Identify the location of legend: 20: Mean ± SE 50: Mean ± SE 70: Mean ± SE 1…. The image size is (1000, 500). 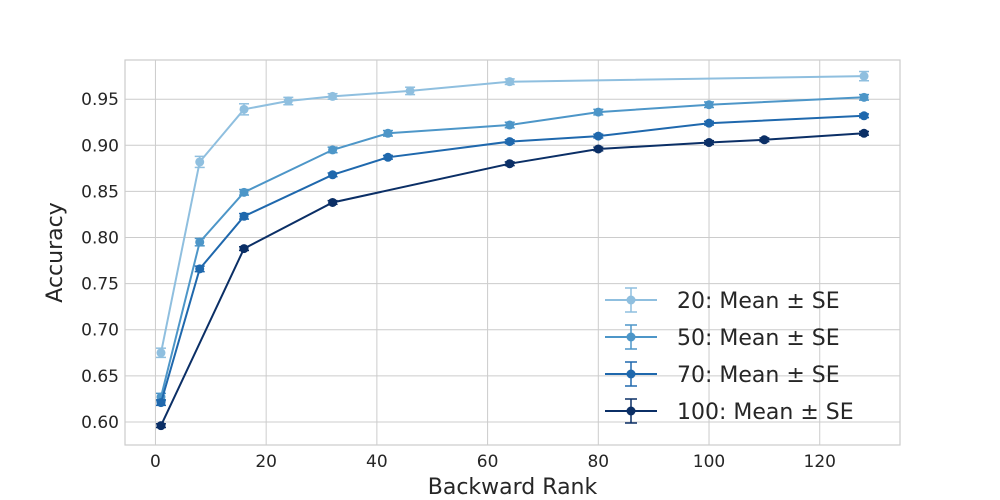
(729, 356).